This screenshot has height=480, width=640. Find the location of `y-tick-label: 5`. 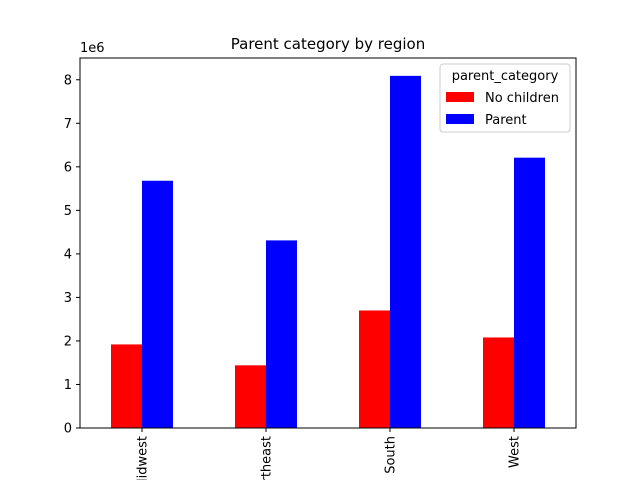

y-tick-label: 5 is located at coordinates (68, 211).